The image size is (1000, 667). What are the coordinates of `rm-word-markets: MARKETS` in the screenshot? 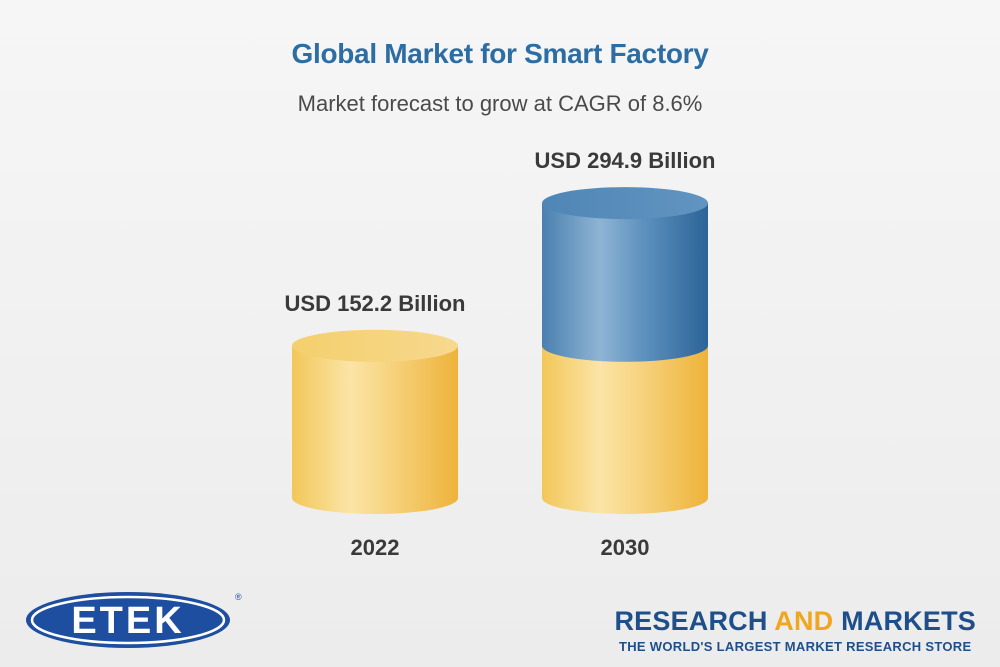 It's located at (904, 621).